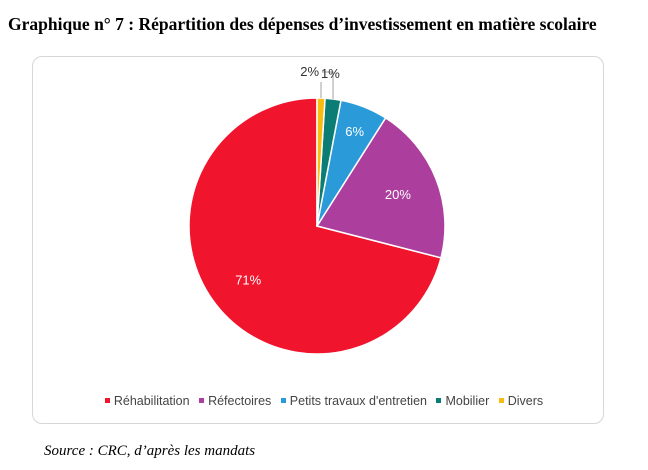 This screenshot has width=648, height=470. I want to click on data-label-mobilier: 2%, so click(309, 71).